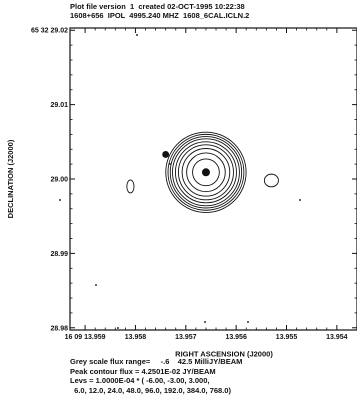 This screenshot has height=398, width=357. What do you see at coordinates (136, 337) in the screenshot?
I see `x-tick-label: 13.958` at bounding box center [136, 337].